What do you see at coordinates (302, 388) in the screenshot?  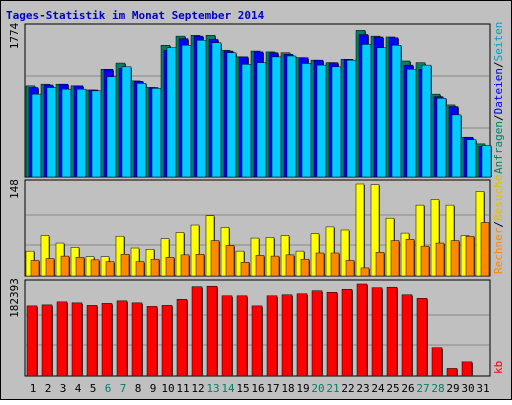 I see `x-tick-label-day-19: 19` at bounding box center [302, 388].